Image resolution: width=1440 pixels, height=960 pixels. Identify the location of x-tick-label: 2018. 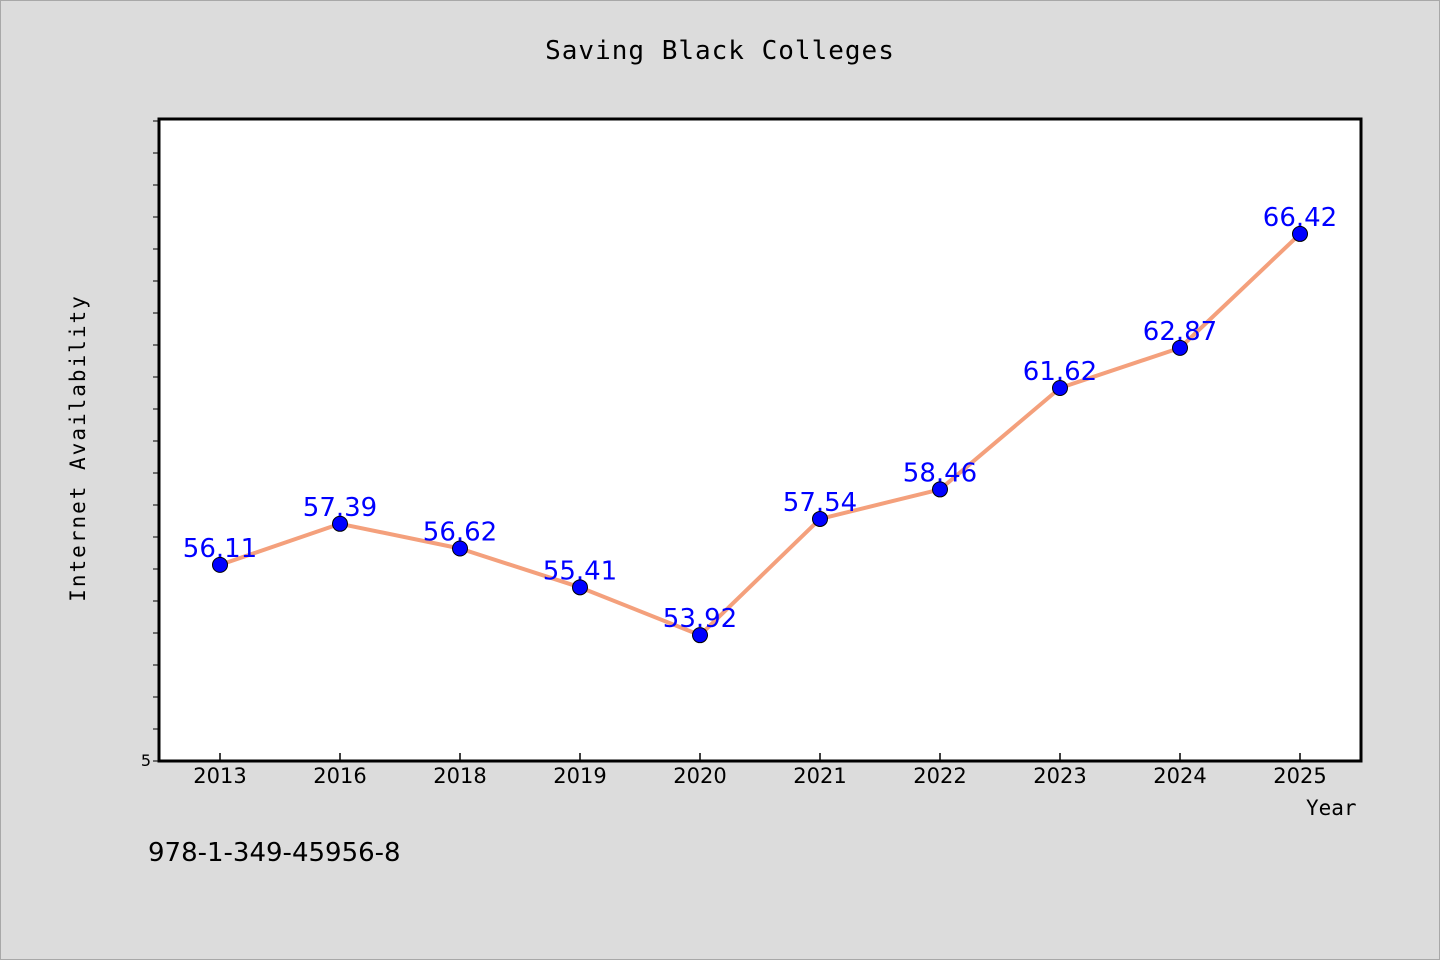
(459, 776).